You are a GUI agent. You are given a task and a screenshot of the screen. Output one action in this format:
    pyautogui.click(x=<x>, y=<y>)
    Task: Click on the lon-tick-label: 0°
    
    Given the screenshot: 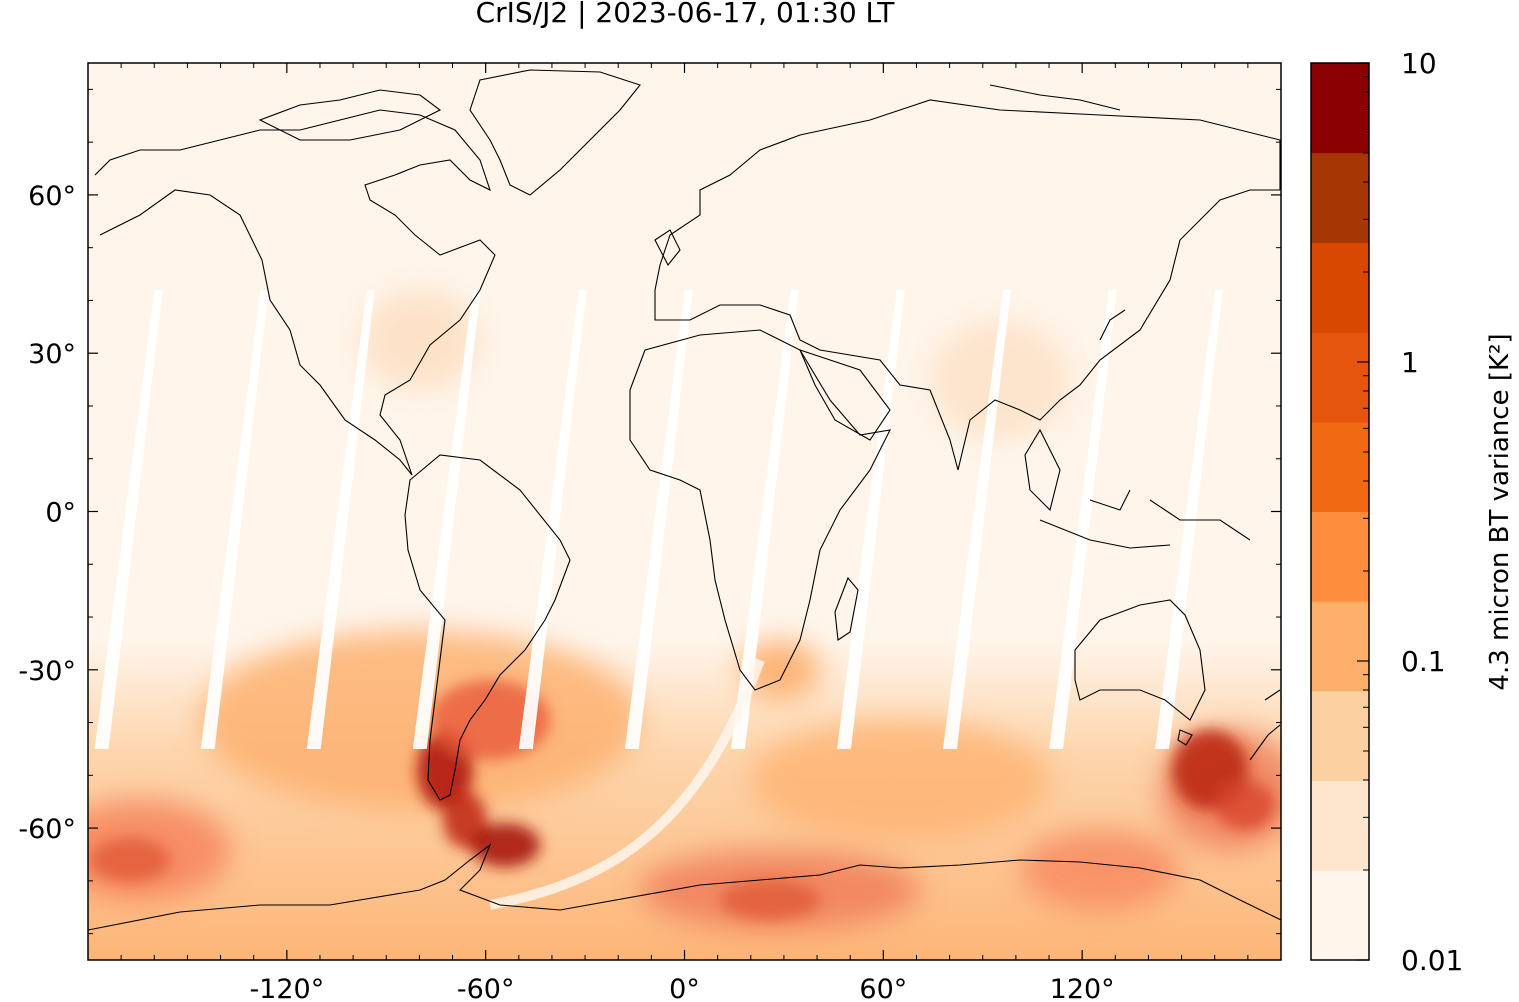 What is the action you would take?
    pyautogui.click(x=684, y=988)
    